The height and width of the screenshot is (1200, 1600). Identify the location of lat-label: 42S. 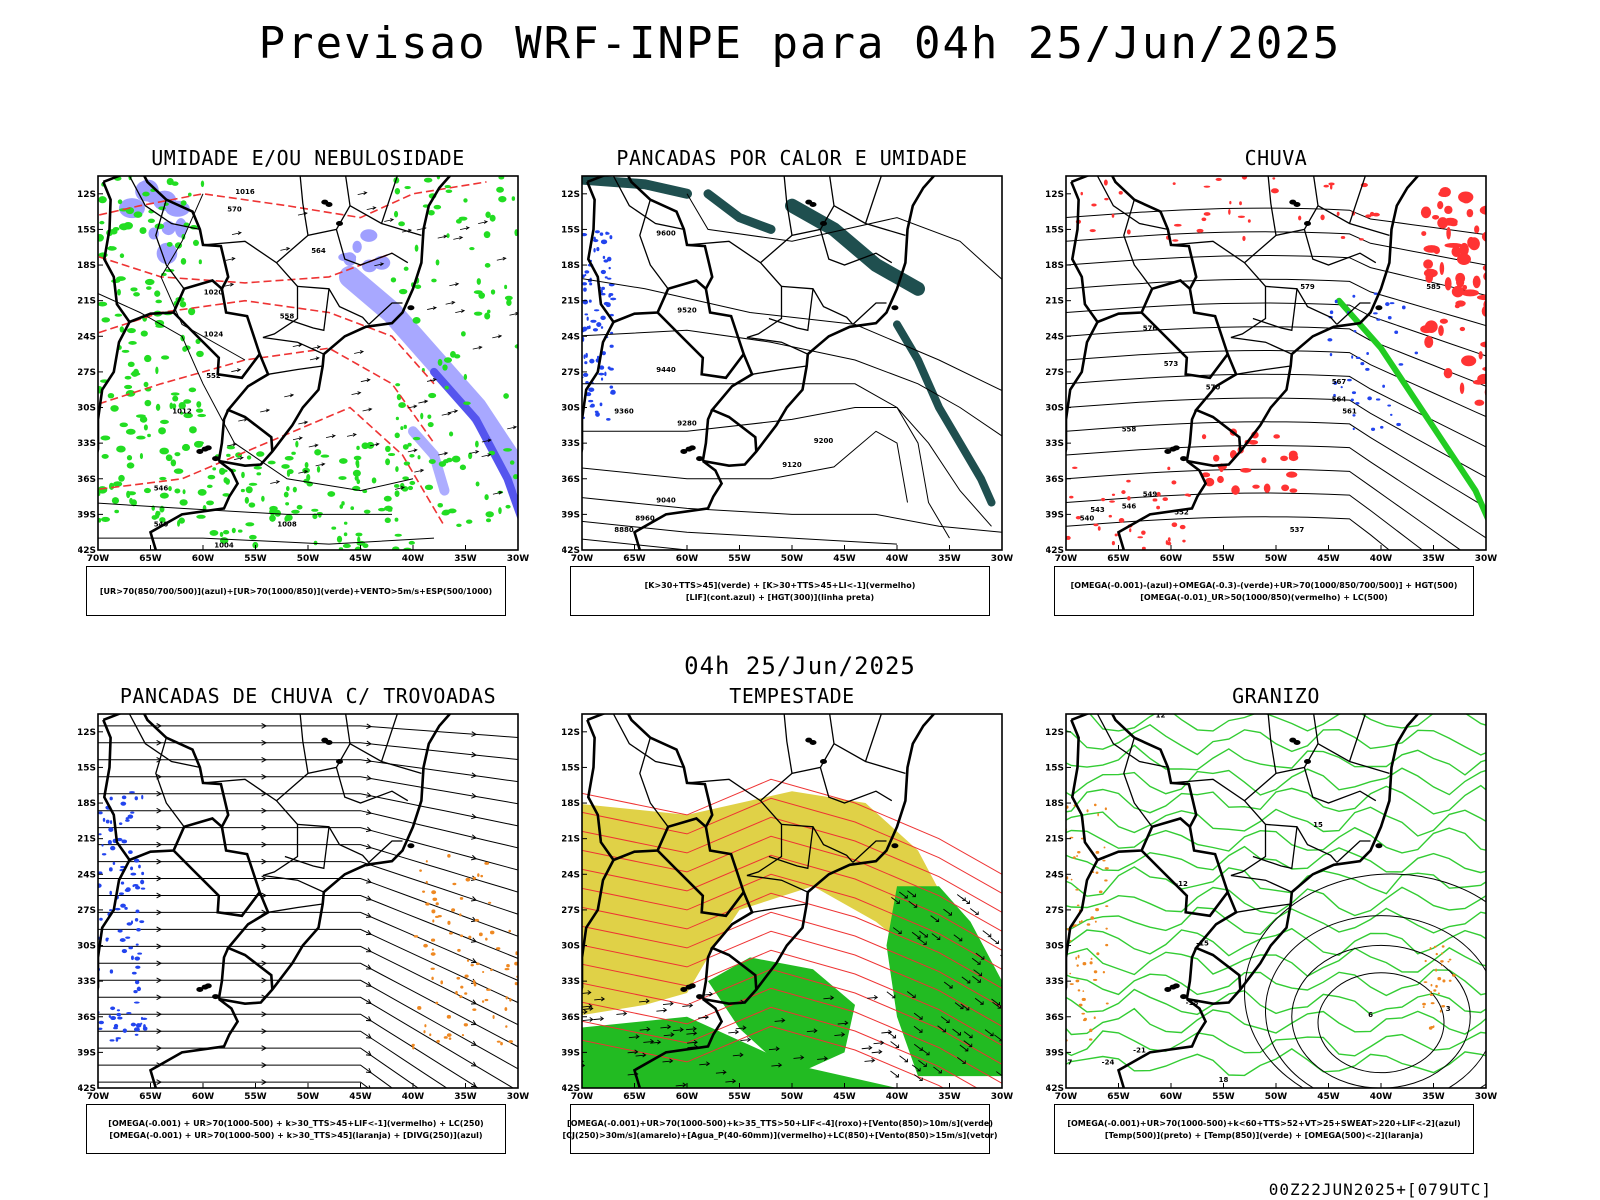
(87, 551).